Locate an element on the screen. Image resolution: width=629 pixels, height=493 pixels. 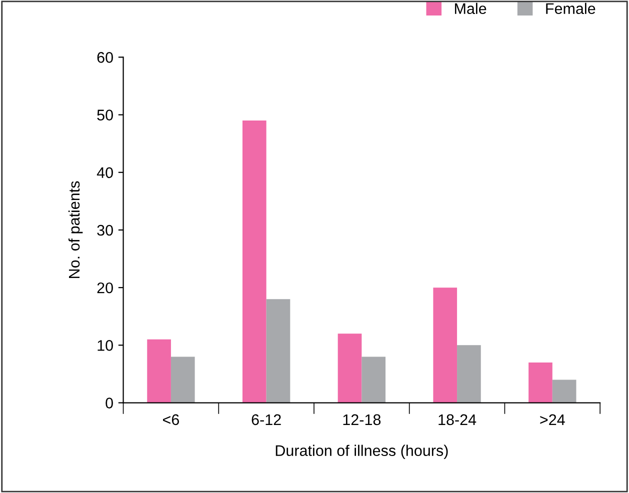
y-axis-title: No. of patients is located at coordinates (75, 229).